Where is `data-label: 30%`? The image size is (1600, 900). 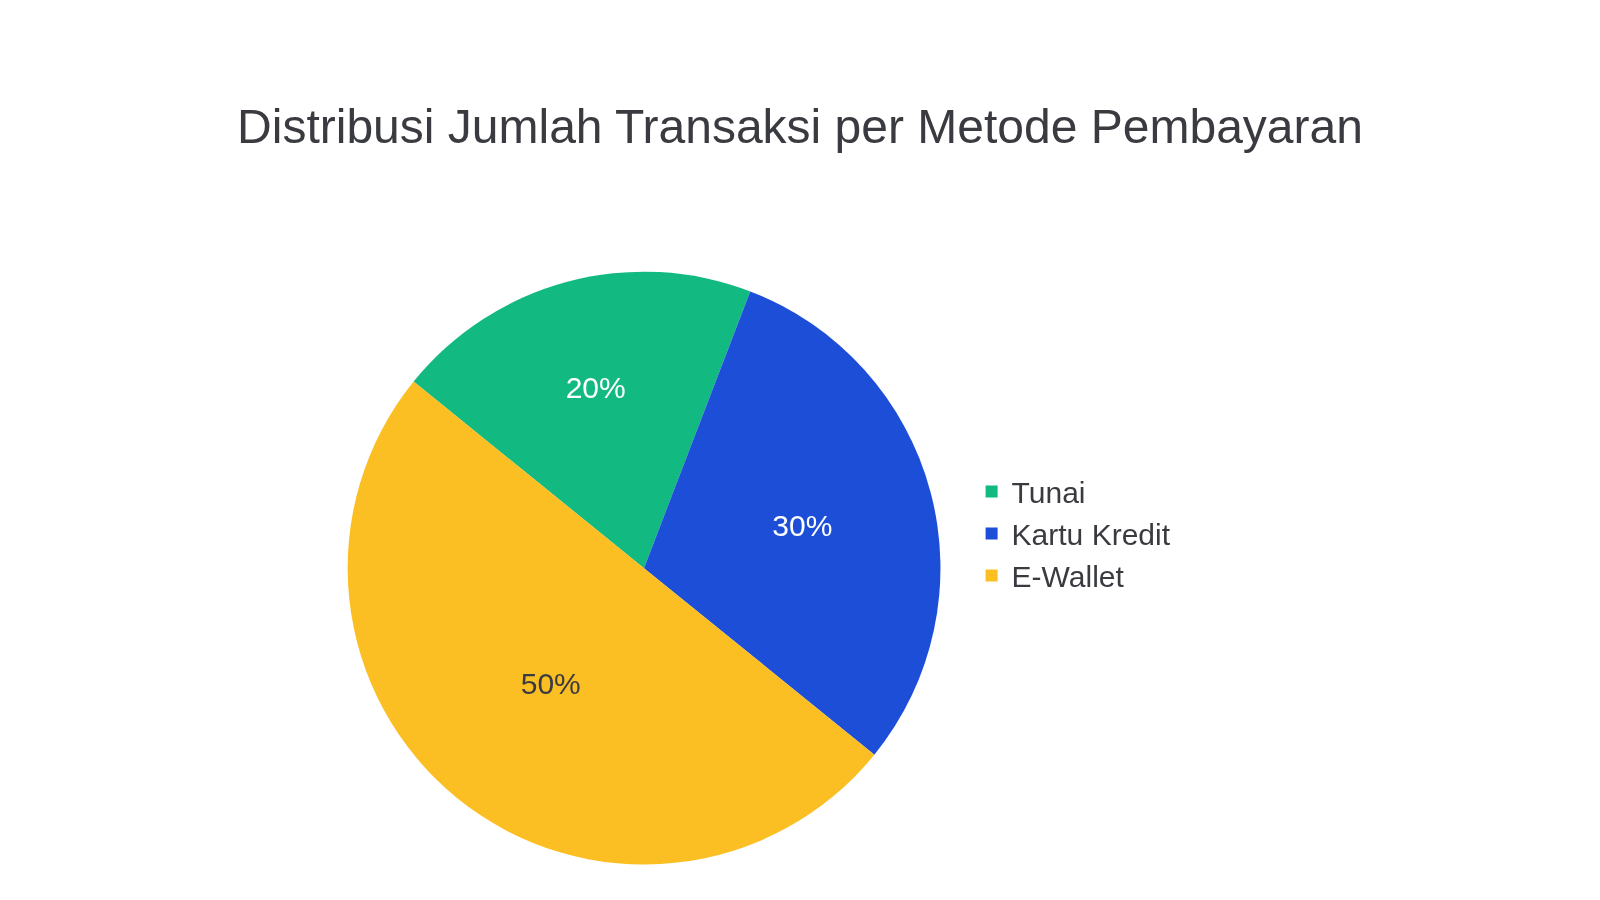
data-label: 30% is located at coordinates (802, 526).